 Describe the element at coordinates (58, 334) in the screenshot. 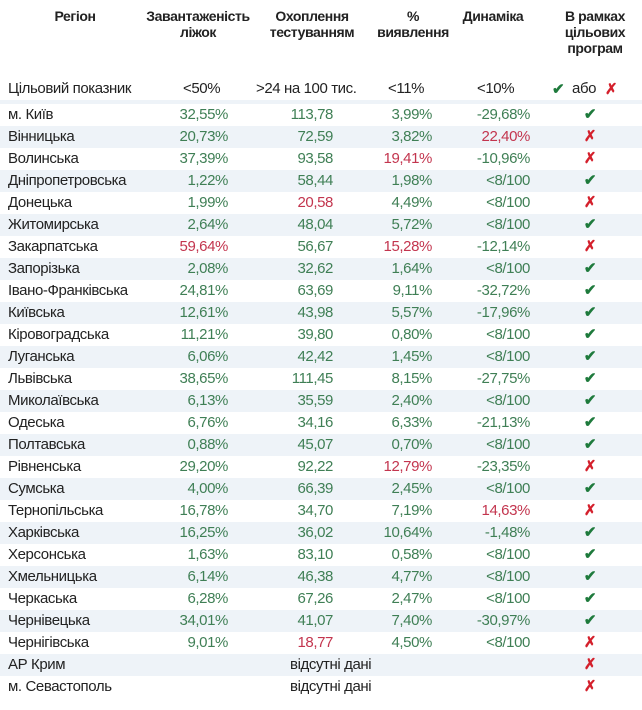

I see `region-name: Кіровоградська` at that location.